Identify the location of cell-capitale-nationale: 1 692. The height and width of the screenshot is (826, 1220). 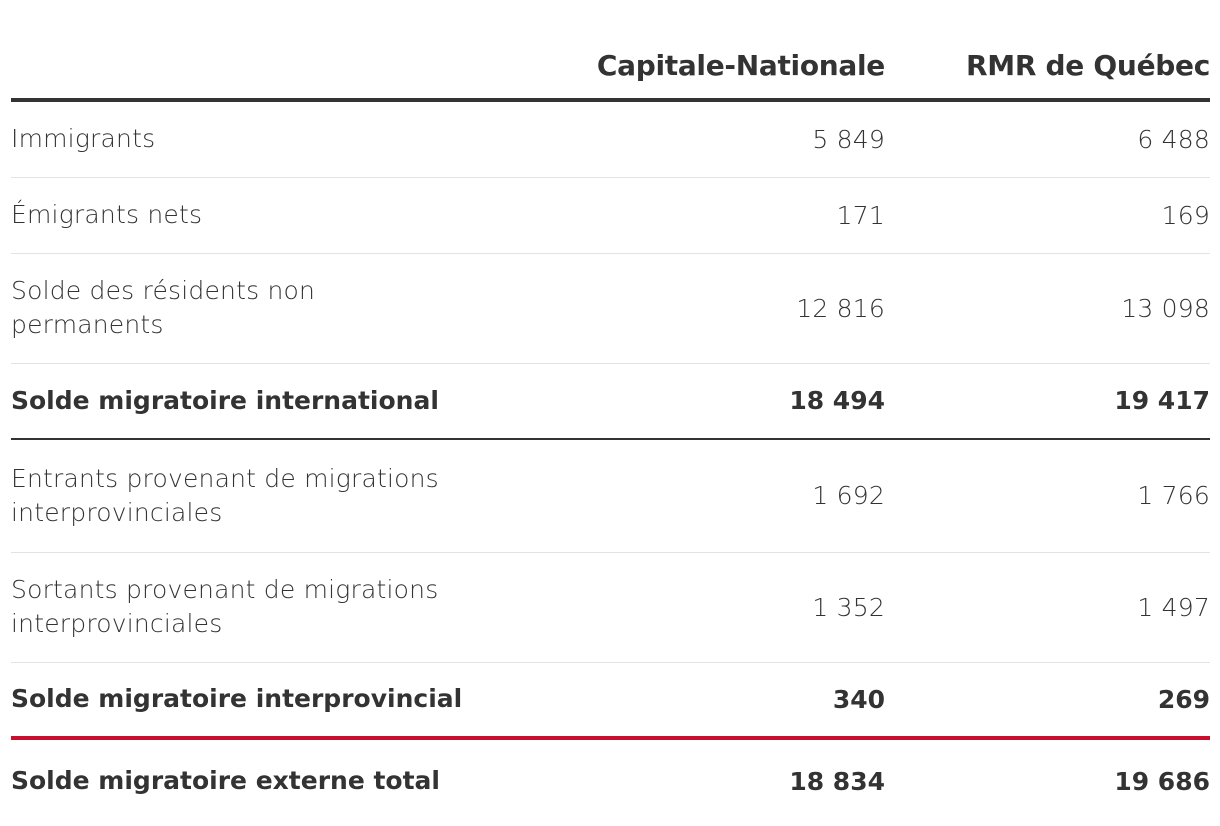
(733, 496).